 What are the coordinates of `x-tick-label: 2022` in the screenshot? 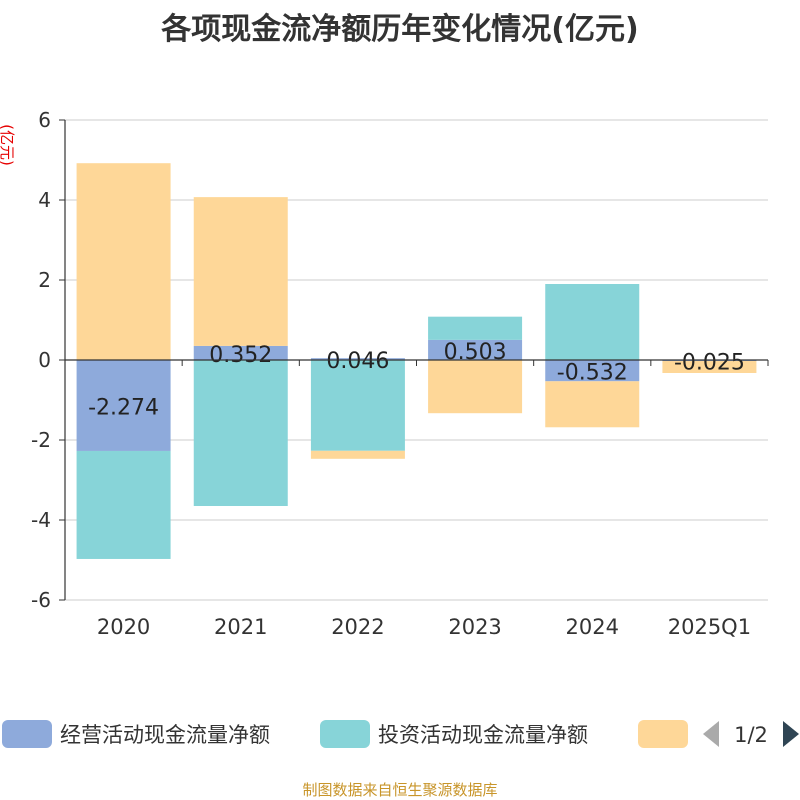 It's located at (357, 627).